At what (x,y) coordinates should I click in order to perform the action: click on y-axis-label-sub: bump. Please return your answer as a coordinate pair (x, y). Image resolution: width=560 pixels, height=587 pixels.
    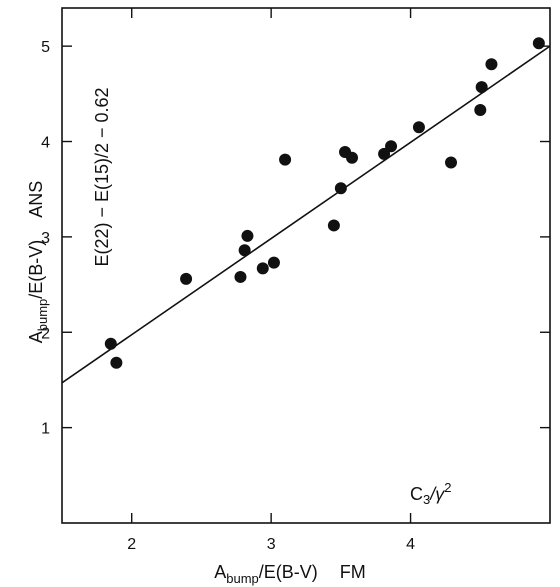
    Looking at the image, I should click on (42, 315).